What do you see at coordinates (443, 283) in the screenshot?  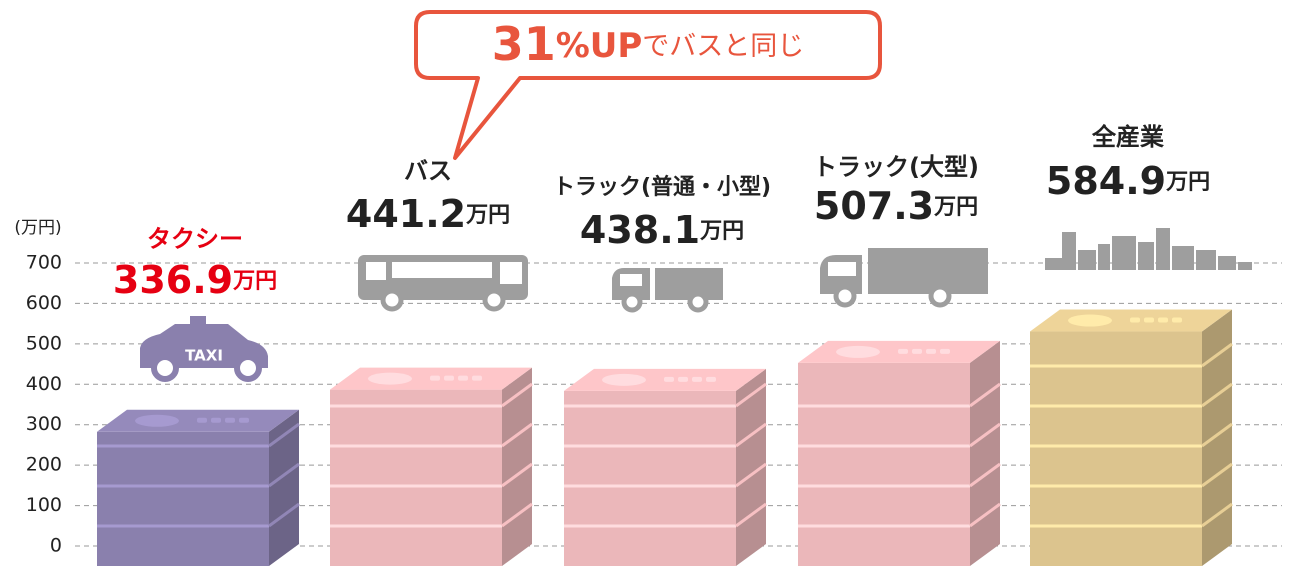 I see `bus-icon` at bounding box center [443, 283].